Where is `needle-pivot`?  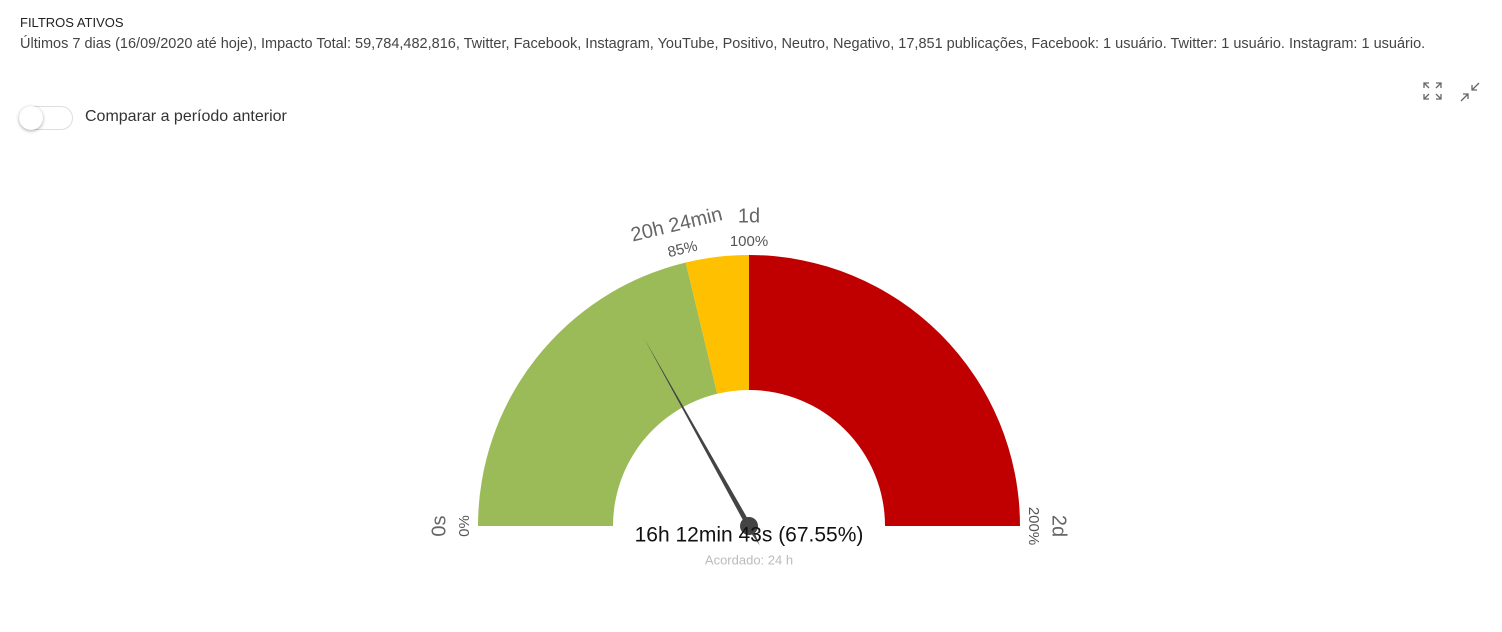
needle-pivot is located at coordinates (749, 526).